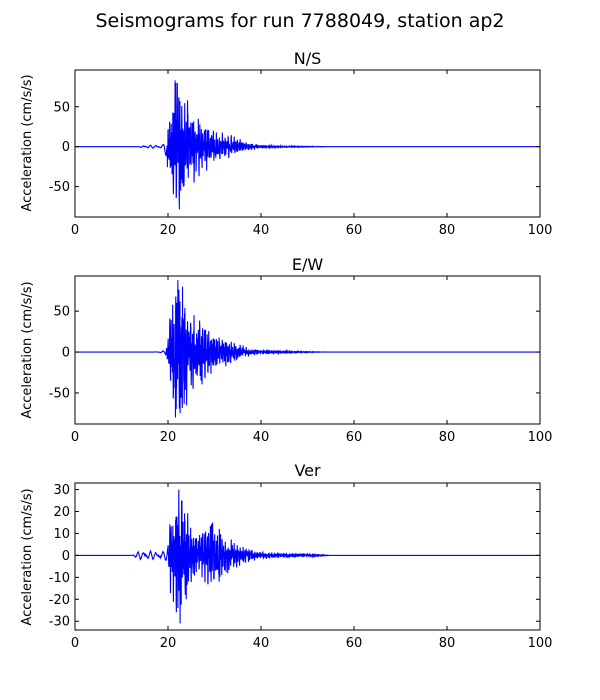 This screenshot has height=700, width=600. What do you see at coordinates (300, 21) in the screenshot?
I see `figure-title: Seismograms for run 7788049, station ap2` at bounding box center [300, 21].